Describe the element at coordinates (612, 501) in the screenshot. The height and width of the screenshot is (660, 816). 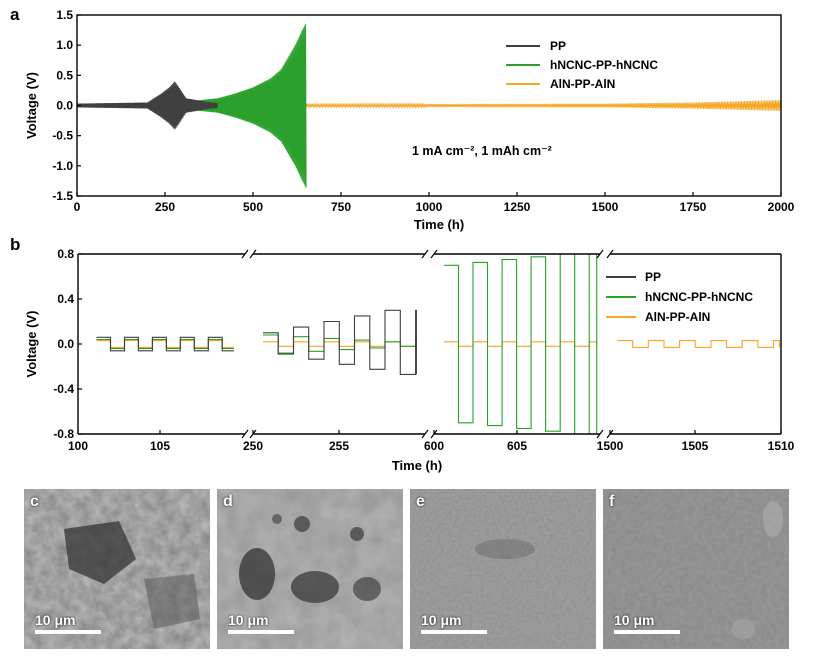
I see `sem-panel-letter: f` at that location.